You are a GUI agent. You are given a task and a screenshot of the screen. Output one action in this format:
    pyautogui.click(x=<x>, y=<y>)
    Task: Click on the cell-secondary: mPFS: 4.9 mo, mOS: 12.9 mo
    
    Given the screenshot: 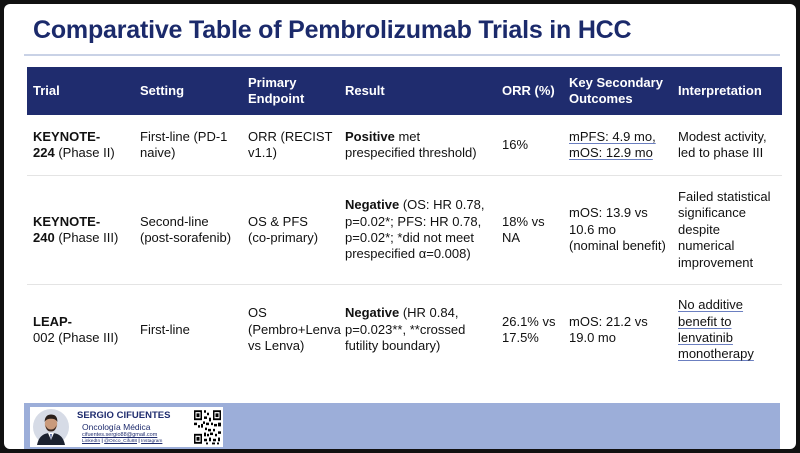 What is the action you would take?
    pyautogui.click(x=617, y=145)
    